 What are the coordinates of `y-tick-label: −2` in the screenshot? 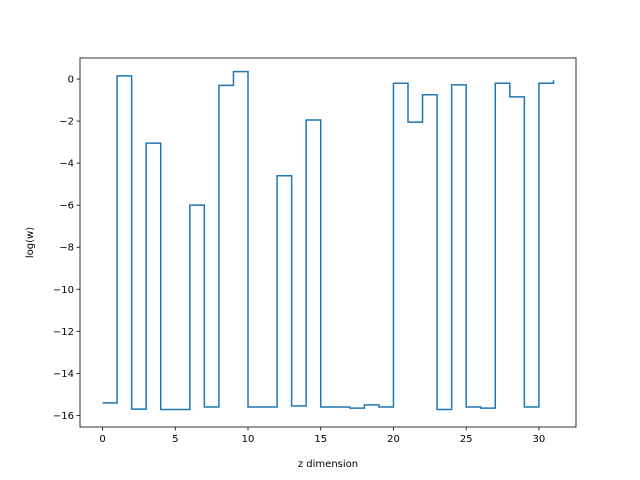 It's located at (66, 122).